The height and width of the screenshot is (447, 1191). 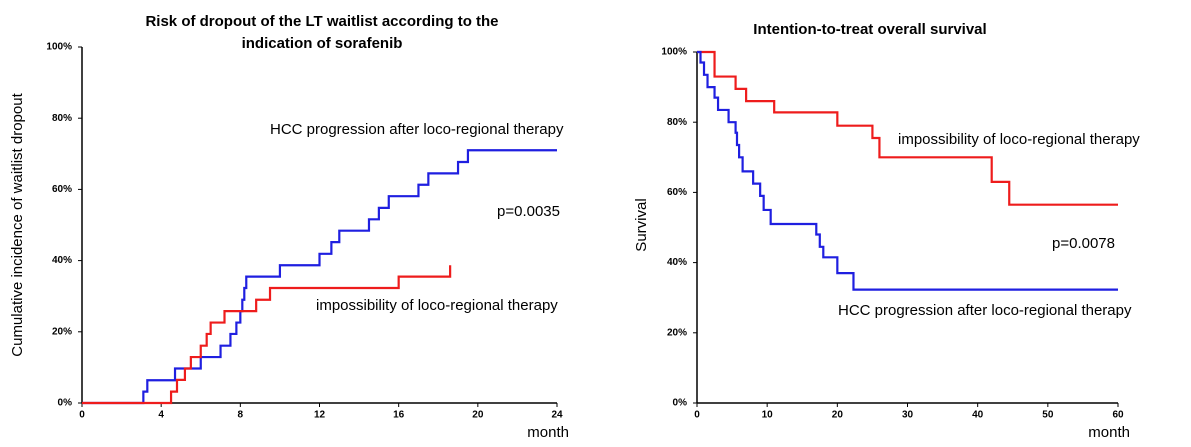 I want to click on x-tick-label: 8, so click(x=241, y=415).